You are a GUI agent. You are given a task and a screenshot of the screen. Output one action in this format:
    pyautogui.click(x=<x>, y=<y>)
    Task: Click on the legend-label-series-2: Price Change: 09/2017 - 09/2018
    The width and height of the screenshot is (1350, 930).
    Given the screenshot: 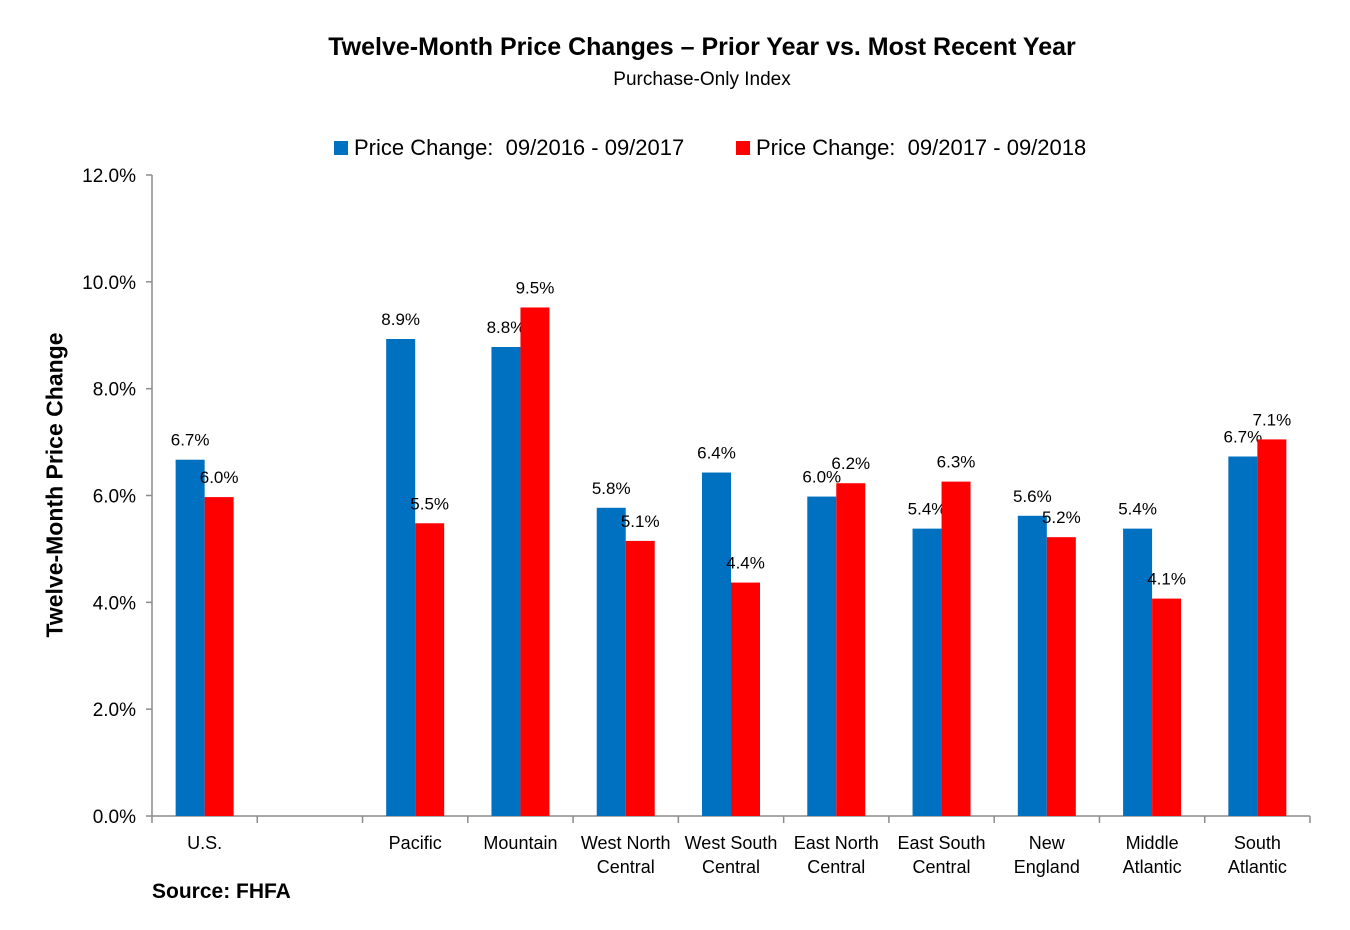 What is the action you would take?
    pyautogui.click(x=921, y=147)
    